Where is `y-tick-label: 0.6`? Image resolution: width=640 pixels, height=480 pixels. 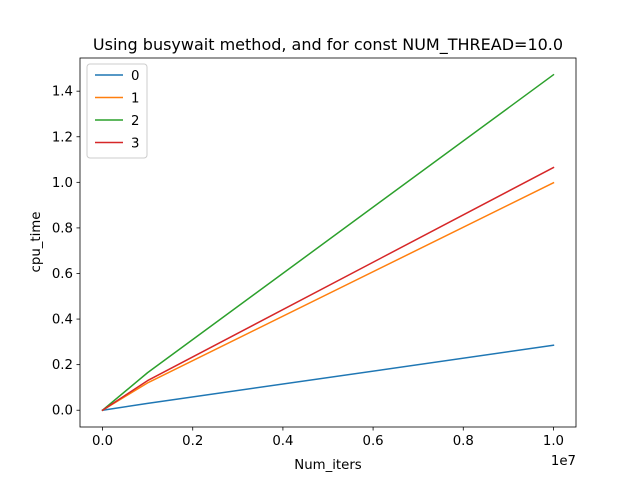
y-tick-label: 0.6 is located at coordinates (62, 274).